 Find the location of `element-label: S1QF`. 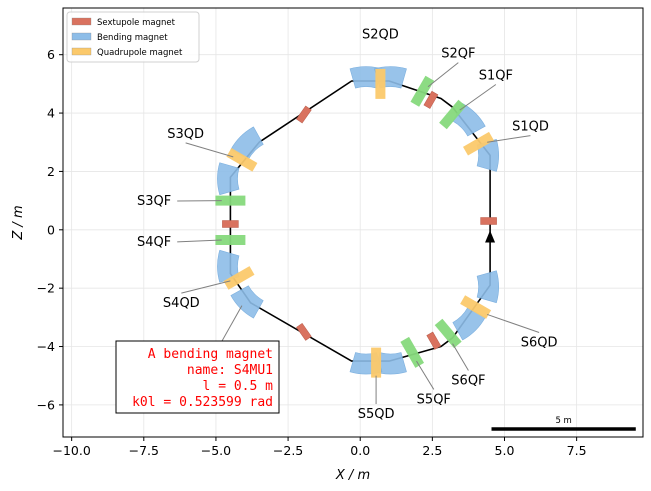

element-label: S1QF is located at coordinates (496, 76).